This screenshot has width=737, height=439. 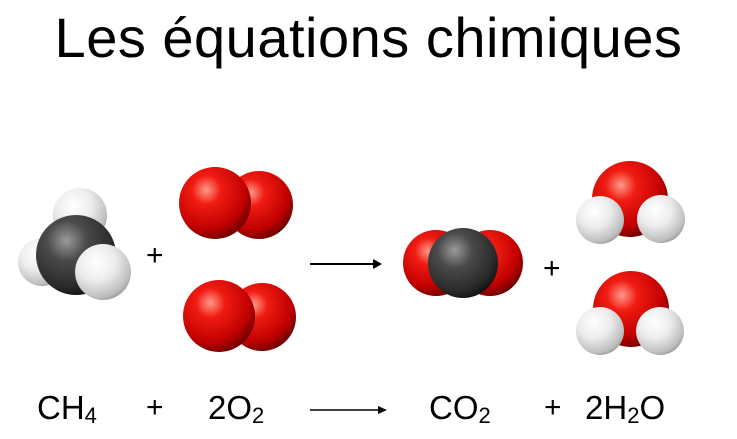 I want to click on carbon-atom, so click(x=463, y=263).